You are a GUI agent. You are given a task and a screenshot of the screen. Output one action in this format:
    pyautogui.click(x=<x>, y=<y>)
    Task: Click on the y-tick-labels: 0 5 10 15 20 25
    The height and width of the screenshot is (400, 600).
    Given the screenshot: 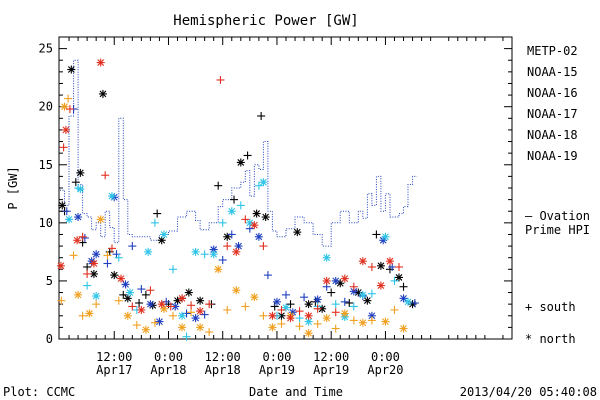 What is the action you would take?
    pyautogui.click(x=46, y=194)
    